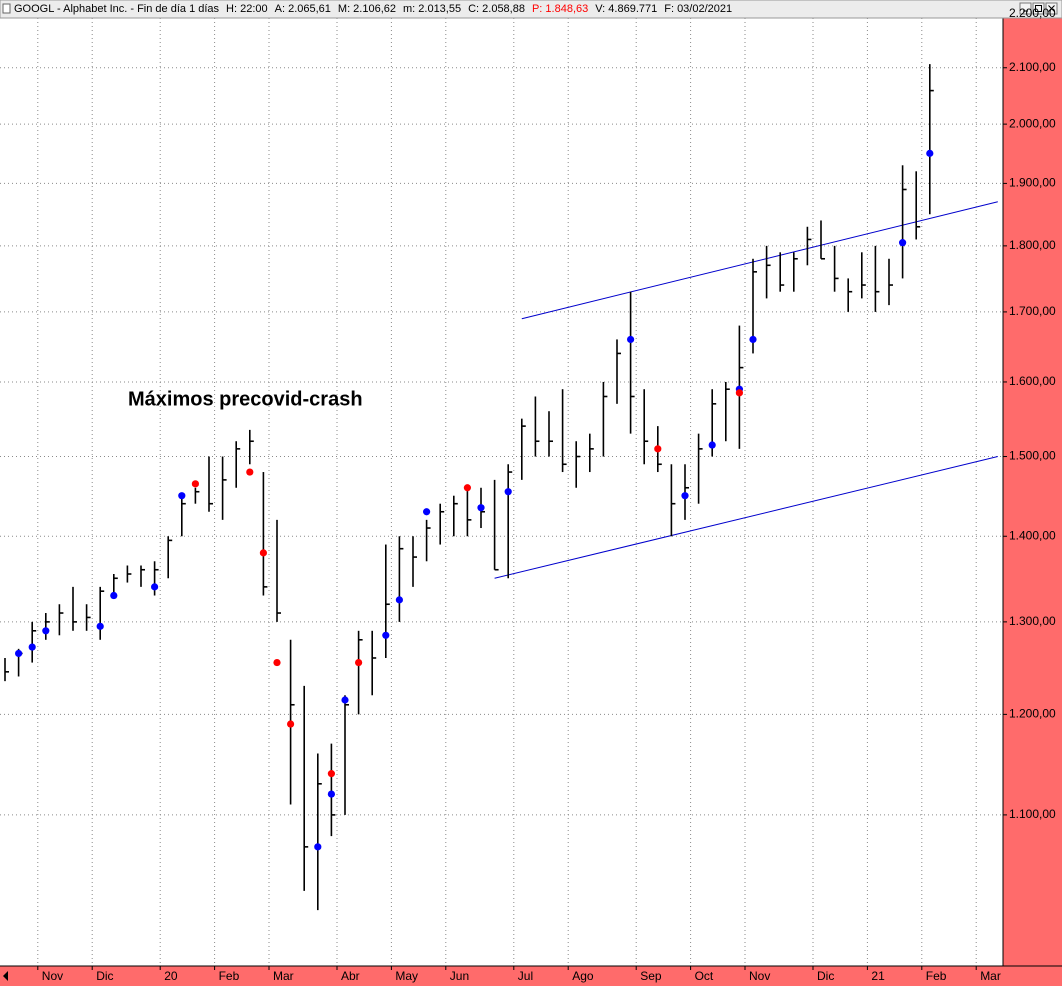 This screenshot has width=1062, height=986. I want to click on y-tick-label: 1.800,00, so click(1032, 245).